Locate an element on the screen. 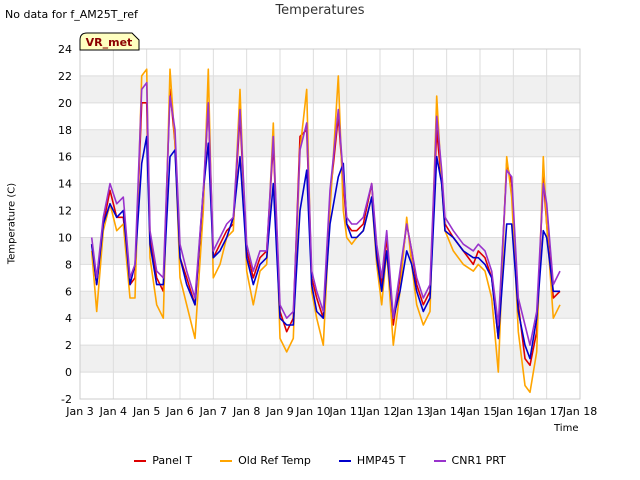 The image size is (640, 480). legend-label: Old Ref Temp is located at coordinates (274, 460).